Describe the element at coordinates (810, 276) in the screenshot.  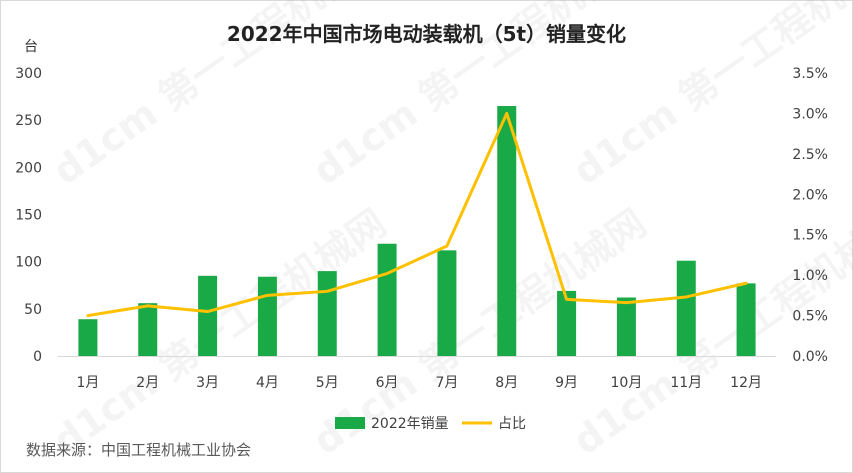
I see `y-right-tick-label: 1.0%` at that location.